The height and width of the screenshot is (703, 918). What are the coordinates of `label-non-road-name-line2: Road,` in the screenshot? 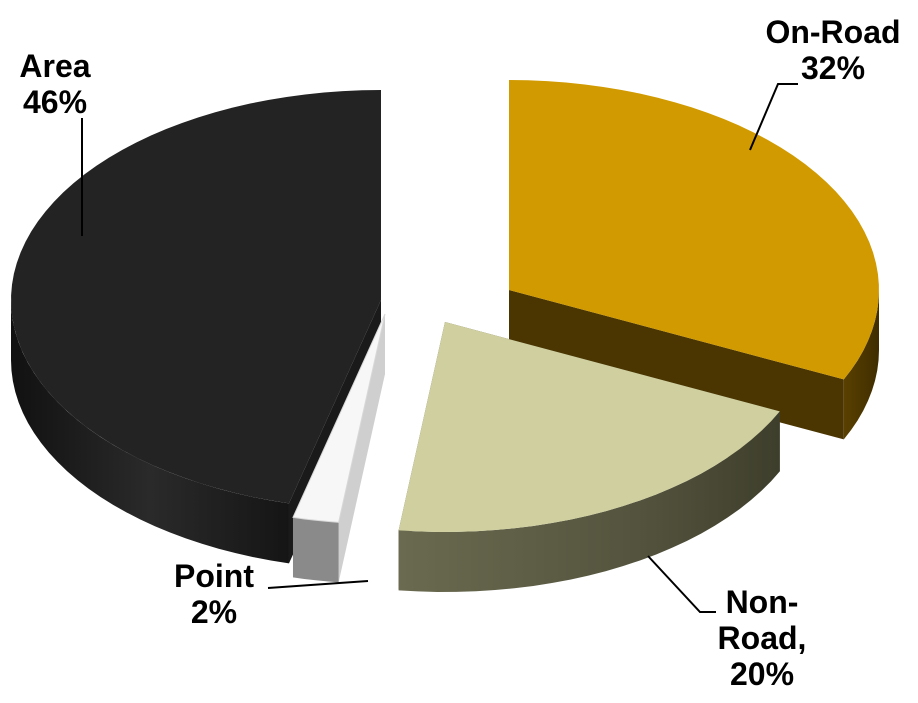 It's located at (762, 638).